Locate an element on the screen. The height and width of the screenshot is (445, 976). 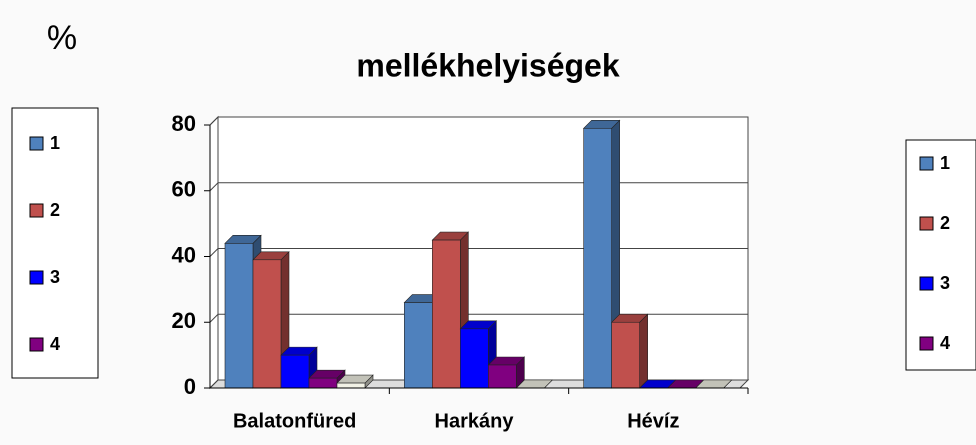
bar-side is located at coordinates (643, 351).